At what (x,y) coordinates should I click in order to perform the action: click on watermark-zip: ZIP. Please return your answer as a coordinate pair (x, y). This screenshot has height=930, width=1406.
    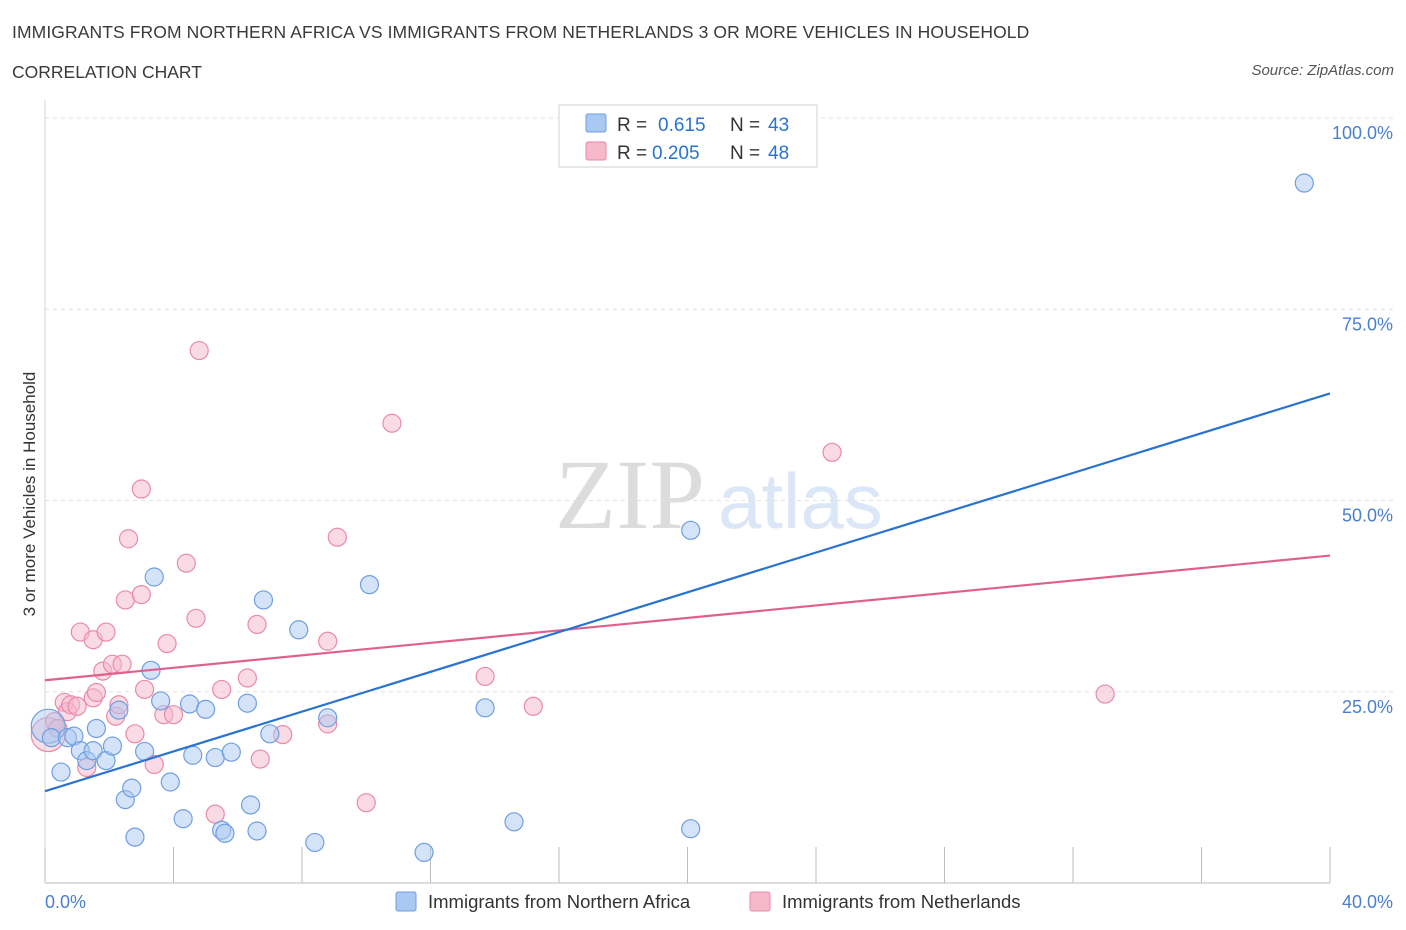
    Looking at the image, I should click on (630, 494).